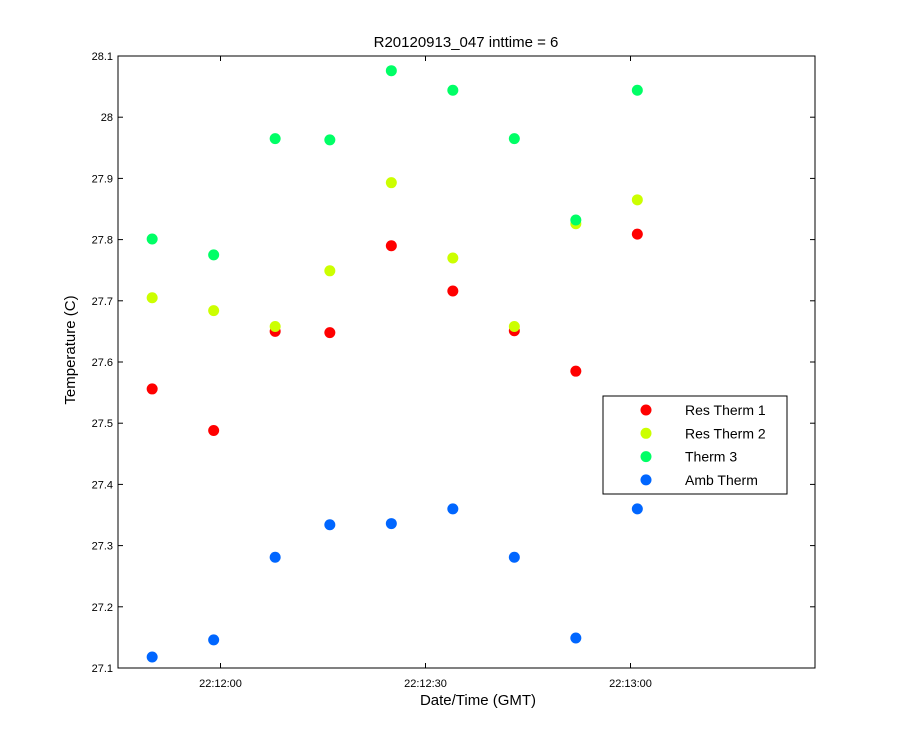 This screenshot has width=900, height=750. I want to click on legend-label: Therm 3, so click(711, 457).